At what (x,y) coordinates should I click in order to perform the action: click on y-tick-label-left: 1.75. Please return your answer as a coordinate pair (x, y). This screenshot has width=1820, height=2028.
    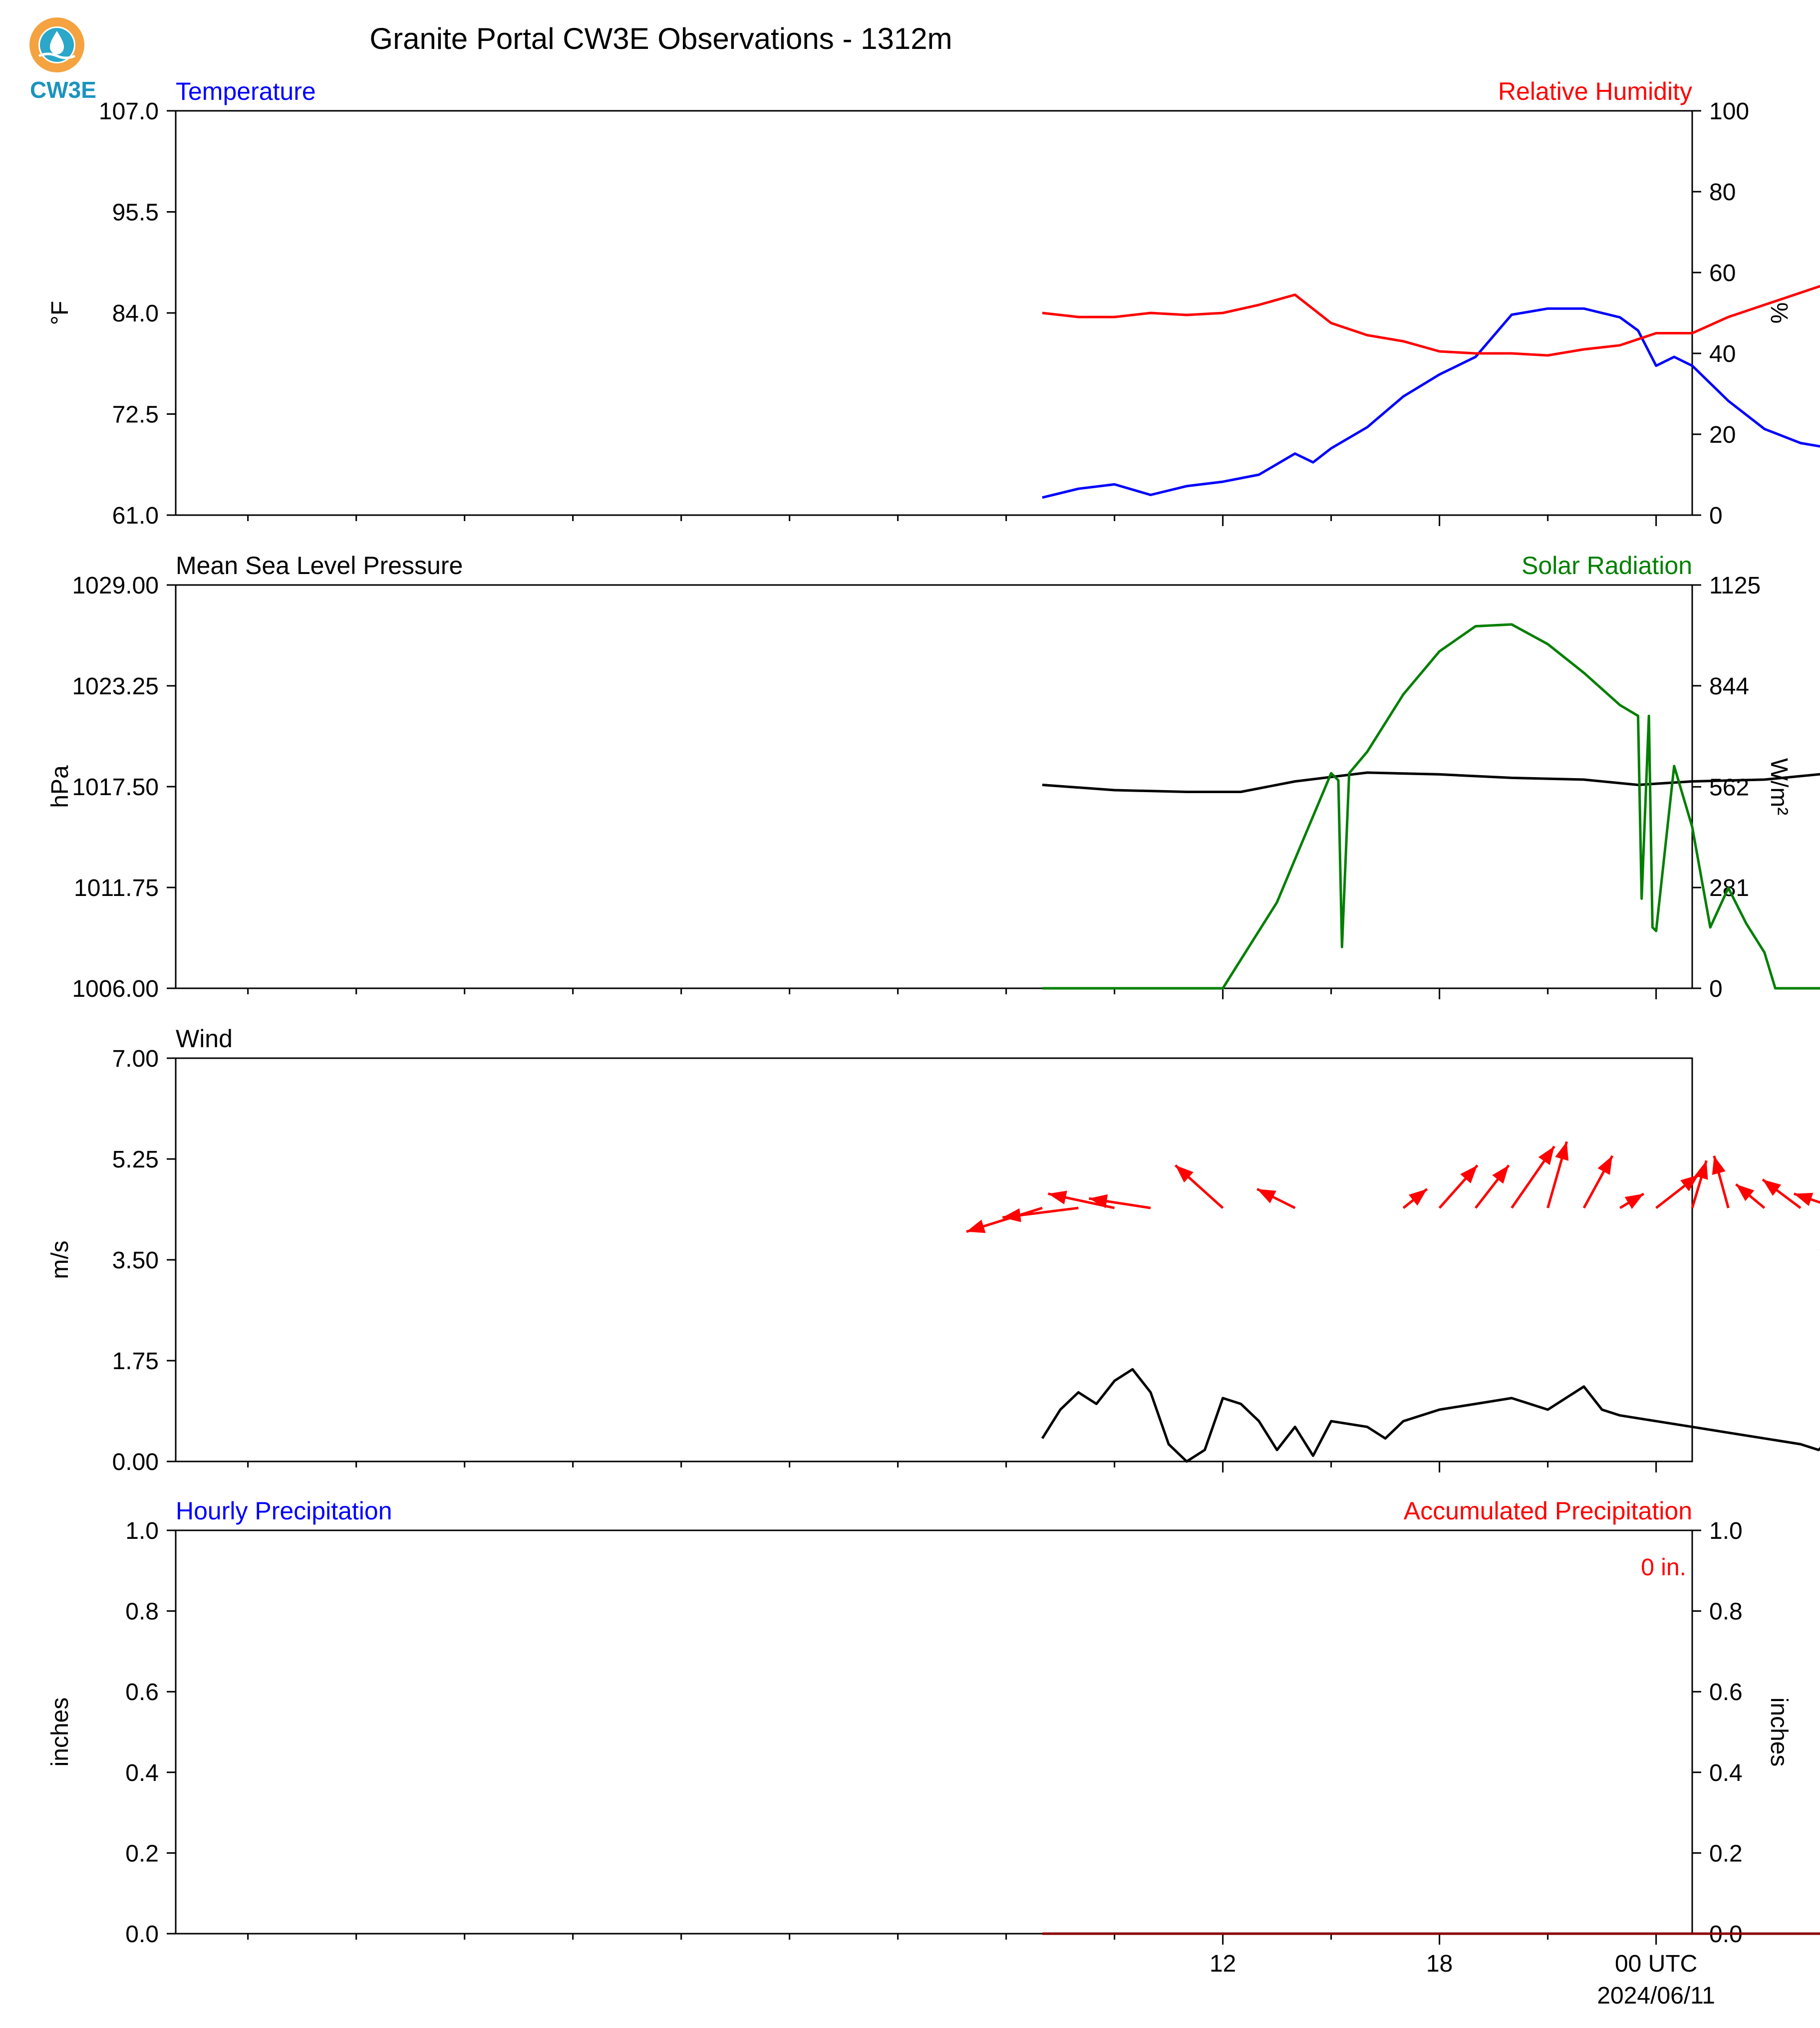
    Looking at the image, I should click on (135, 1361).